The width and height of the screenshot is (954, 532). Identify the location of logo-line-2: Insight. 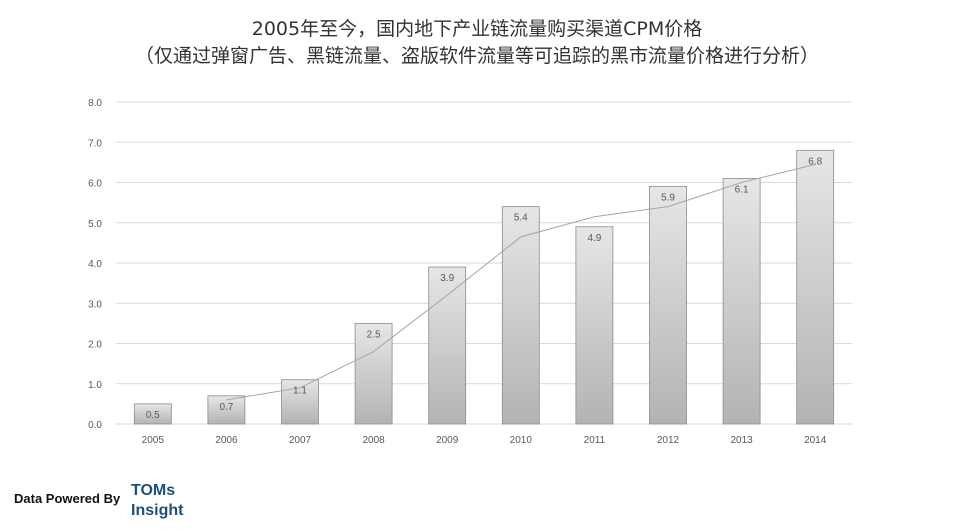
(157, 510).